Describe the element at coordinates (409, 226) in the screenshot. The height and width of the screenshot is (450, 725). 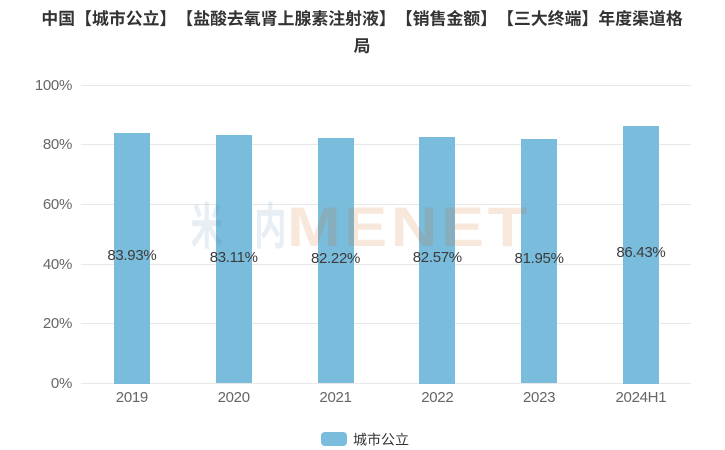
I see `svg-text: MENET` at that location.